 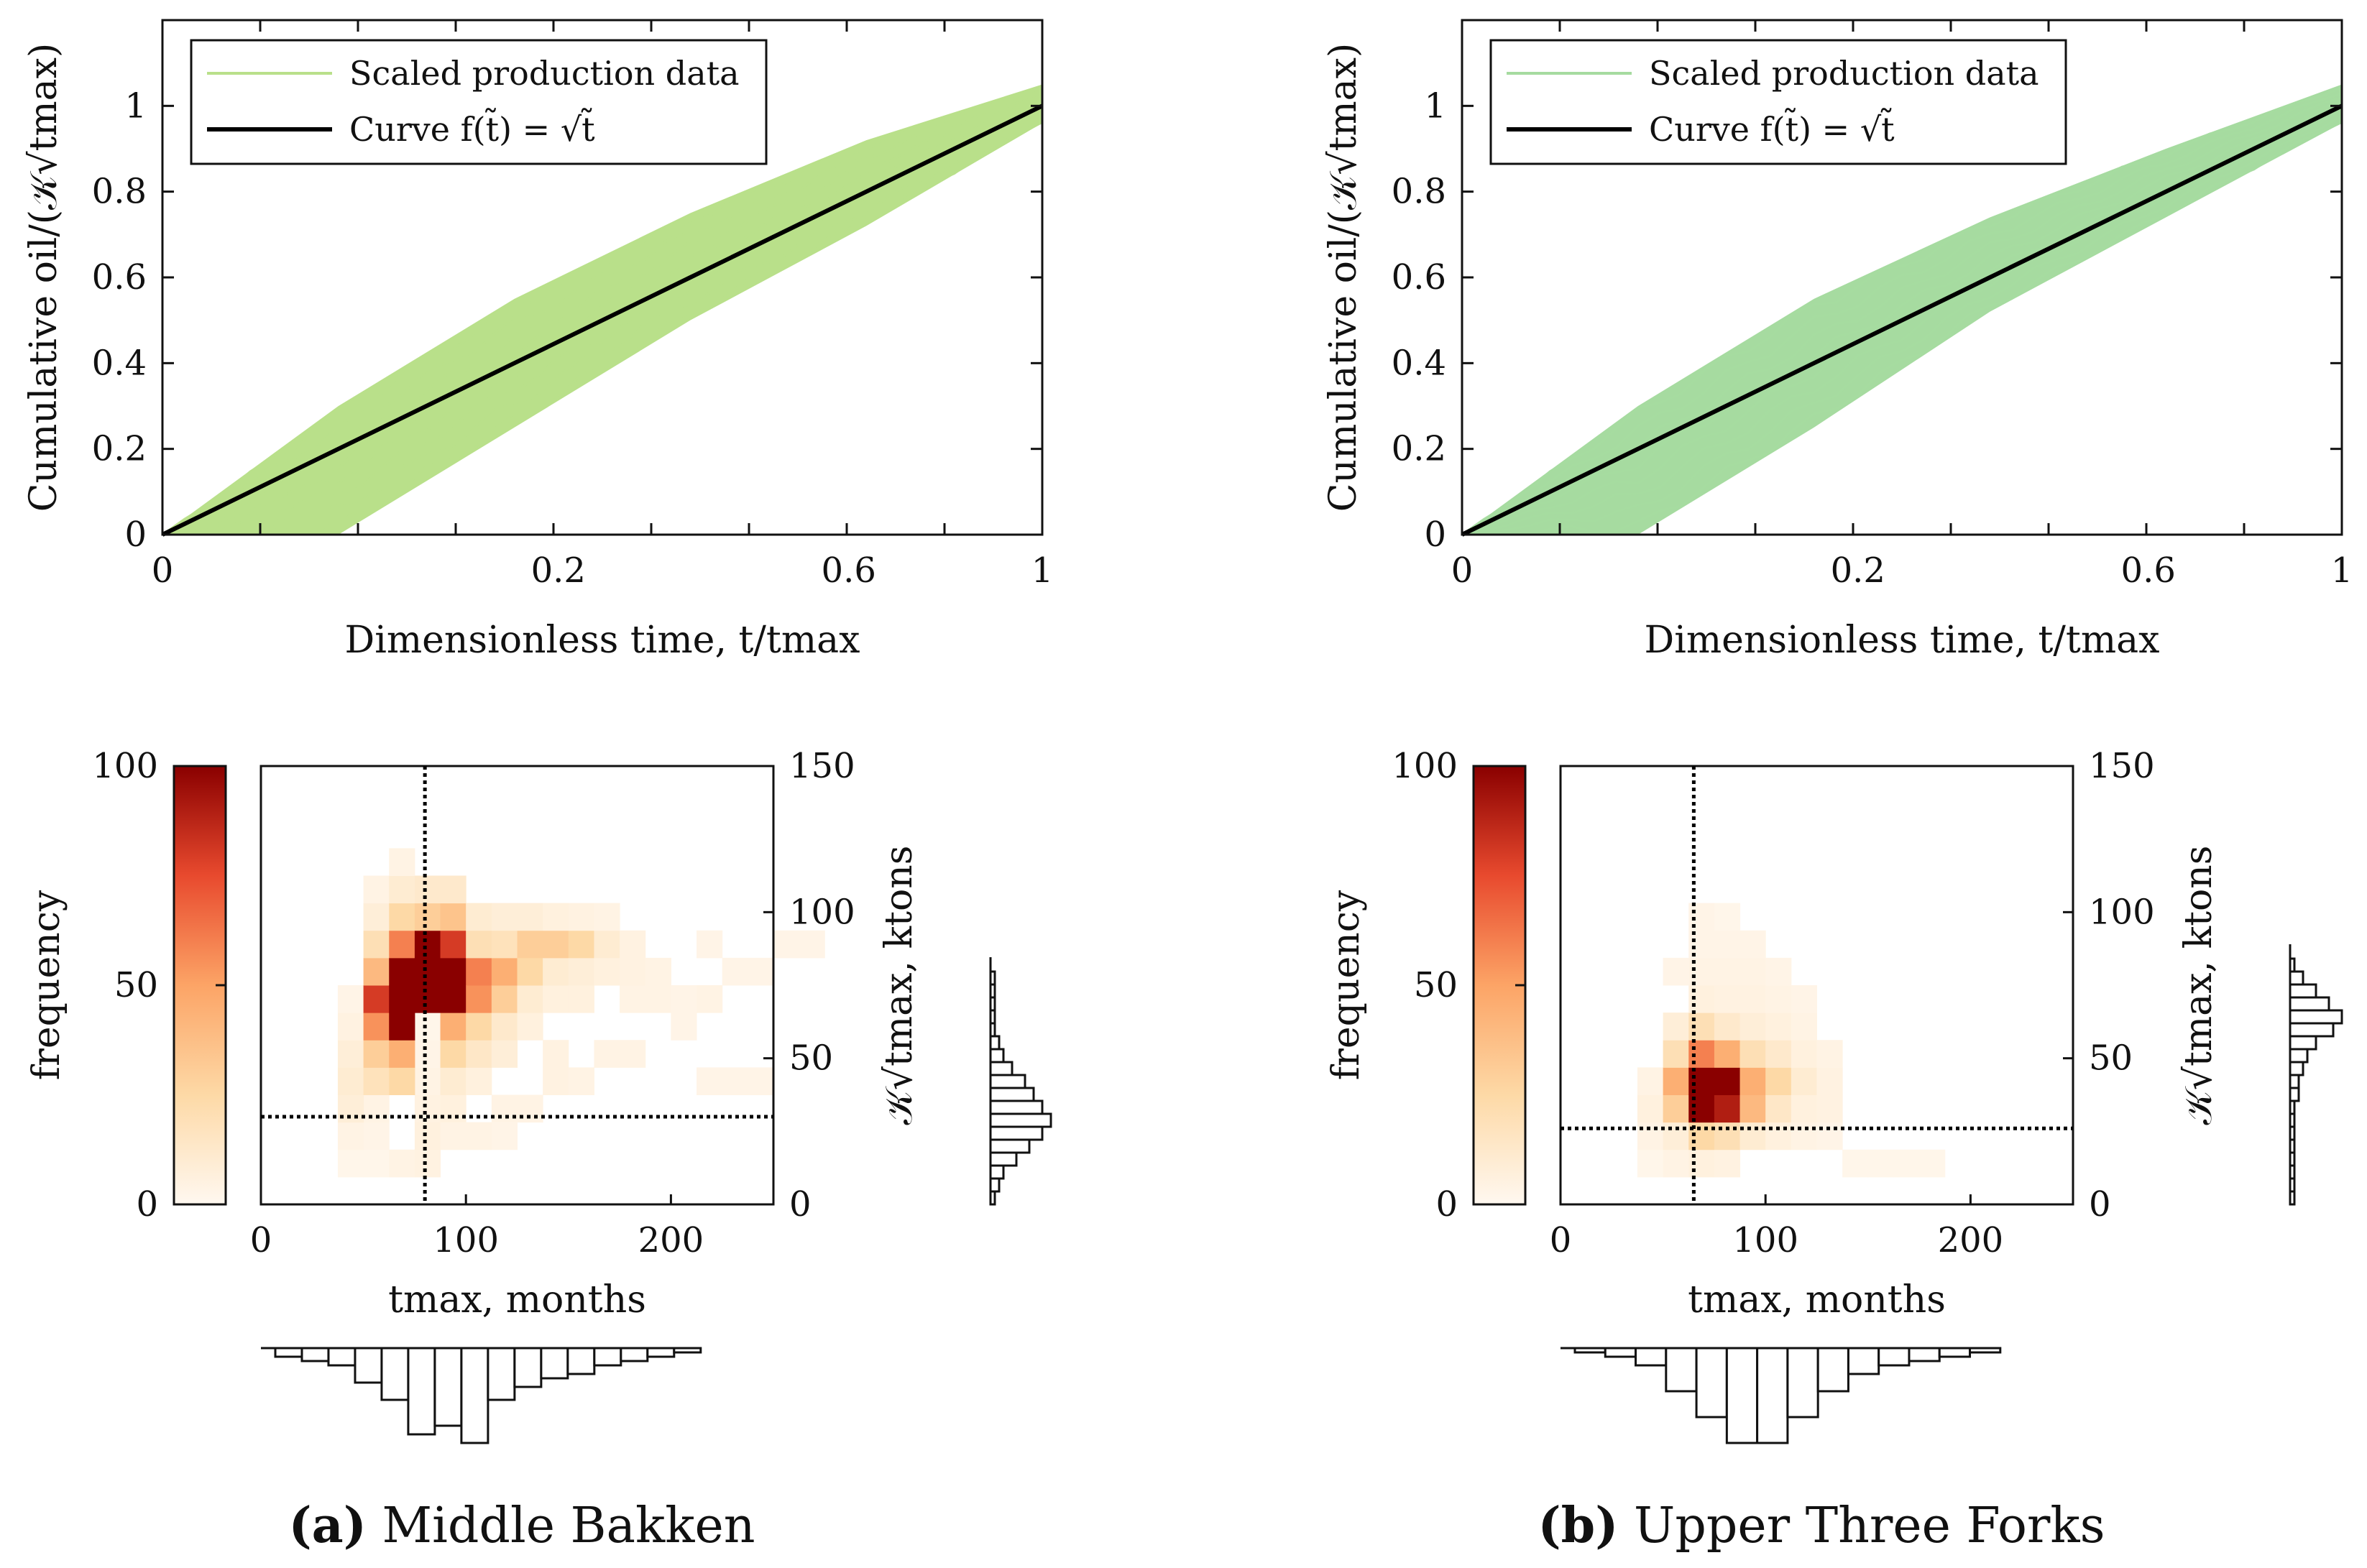 What do you see at coordinates (119, 363) in the screenshot?
I see `y-tick-label: 0.4` at bounding box center [119, 363].